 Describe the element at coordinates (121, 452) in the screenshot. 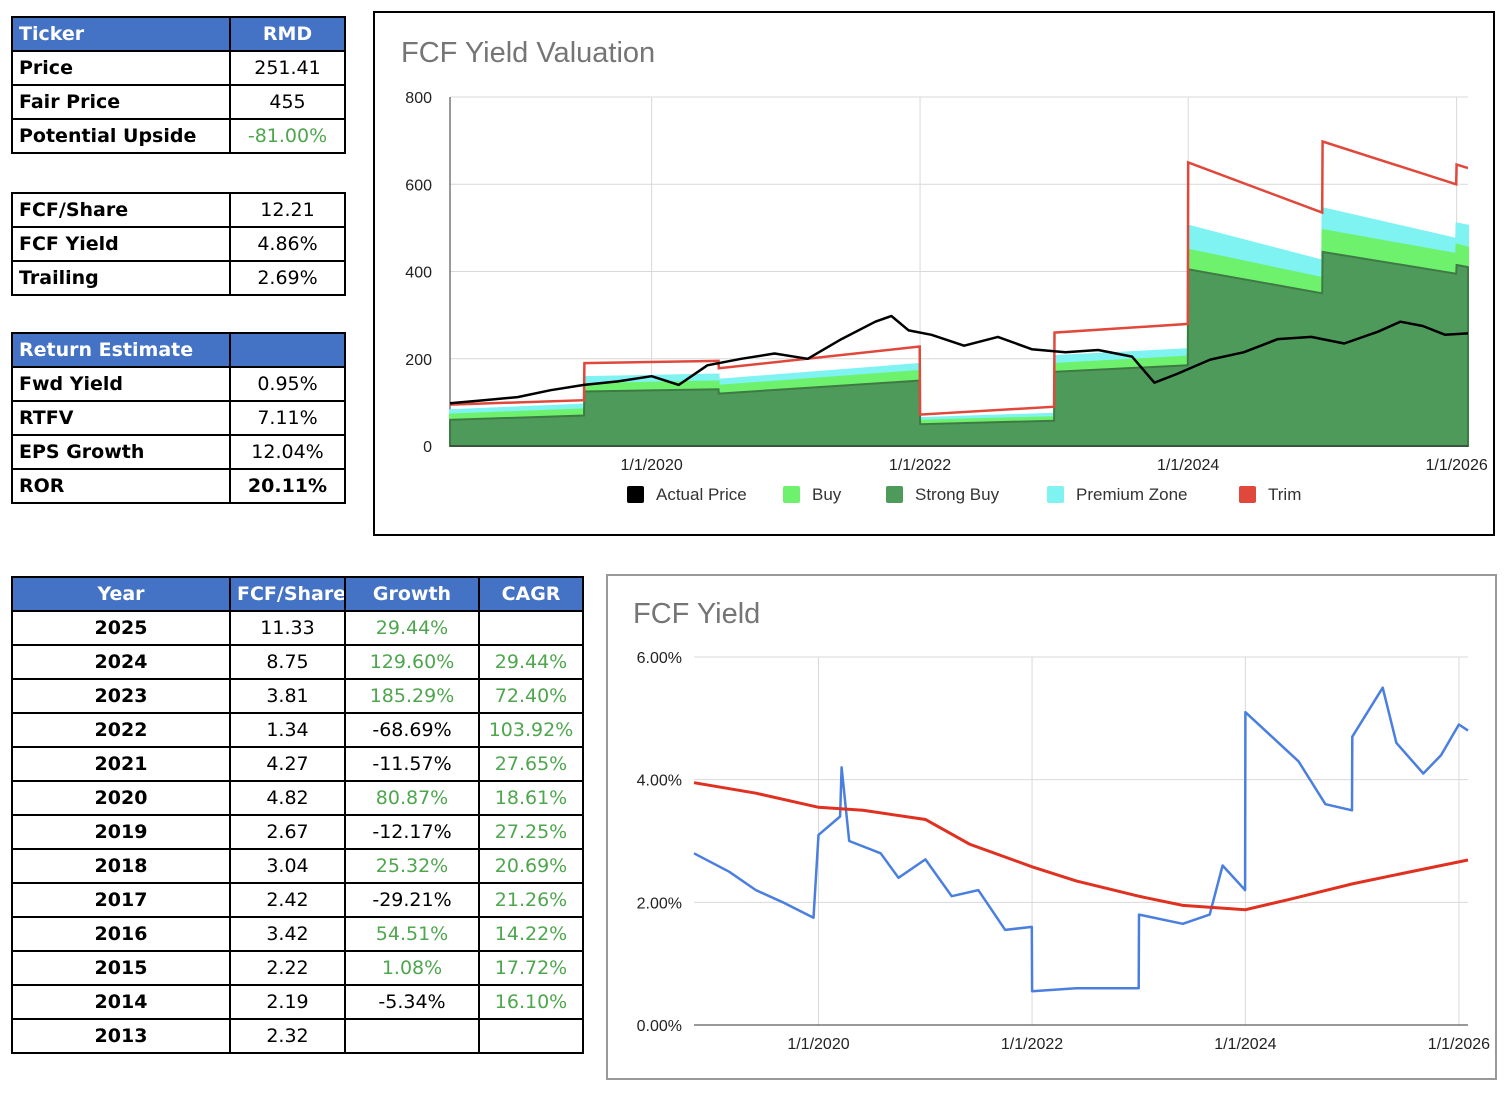

I see `eps-growth-label: EPS Growth` at that location.